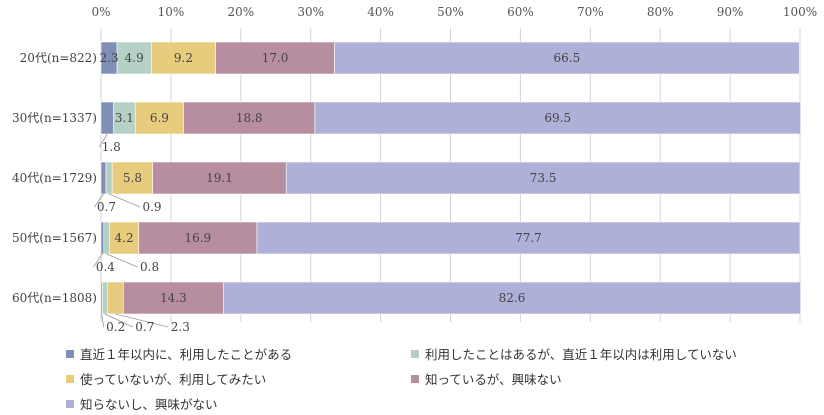  What do you see at coordinates (149, 404) in the screenshot?
I see `legend-label: 知らないし、興味がない` at bounding box center [149, 404].